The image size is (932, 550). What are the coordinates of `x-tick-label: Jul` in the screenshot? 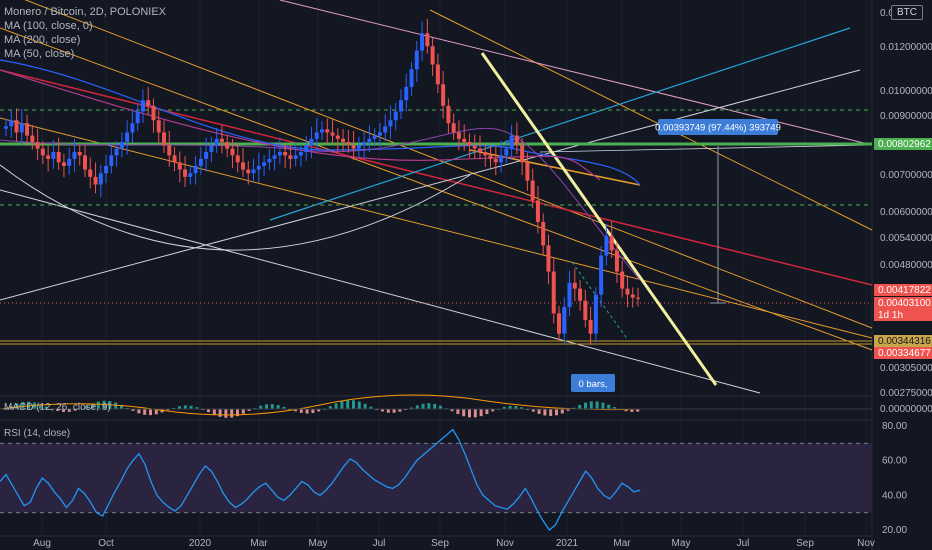 It's located at (743, 543).